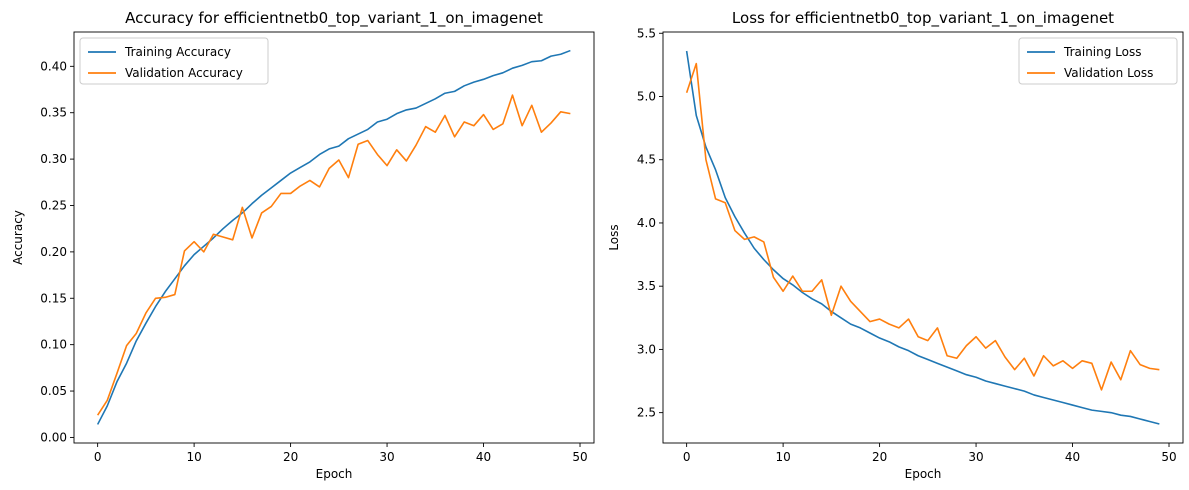 The height and width of the screenshot is (490, 1189). What do you see at coordinates (579, 457) in the screenshot?
I see `accuracy-x-tick-label: 50` at bounding box center [579, 457].